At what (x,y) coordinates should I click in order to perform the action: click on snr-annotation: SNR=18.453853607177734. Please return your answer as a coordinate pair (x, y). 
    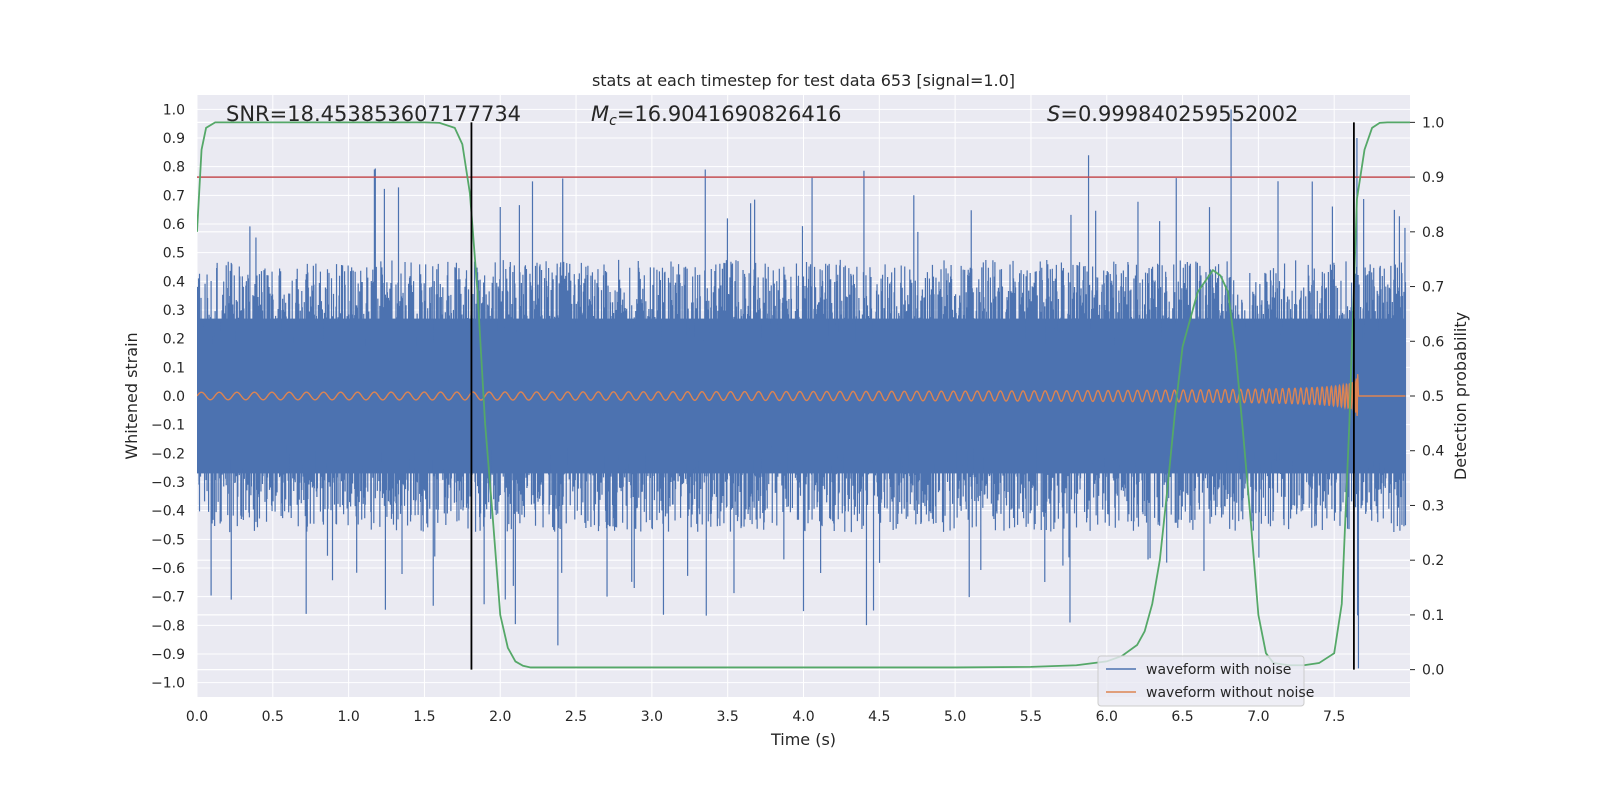
    Looking at the image, I should click on (373, 114).